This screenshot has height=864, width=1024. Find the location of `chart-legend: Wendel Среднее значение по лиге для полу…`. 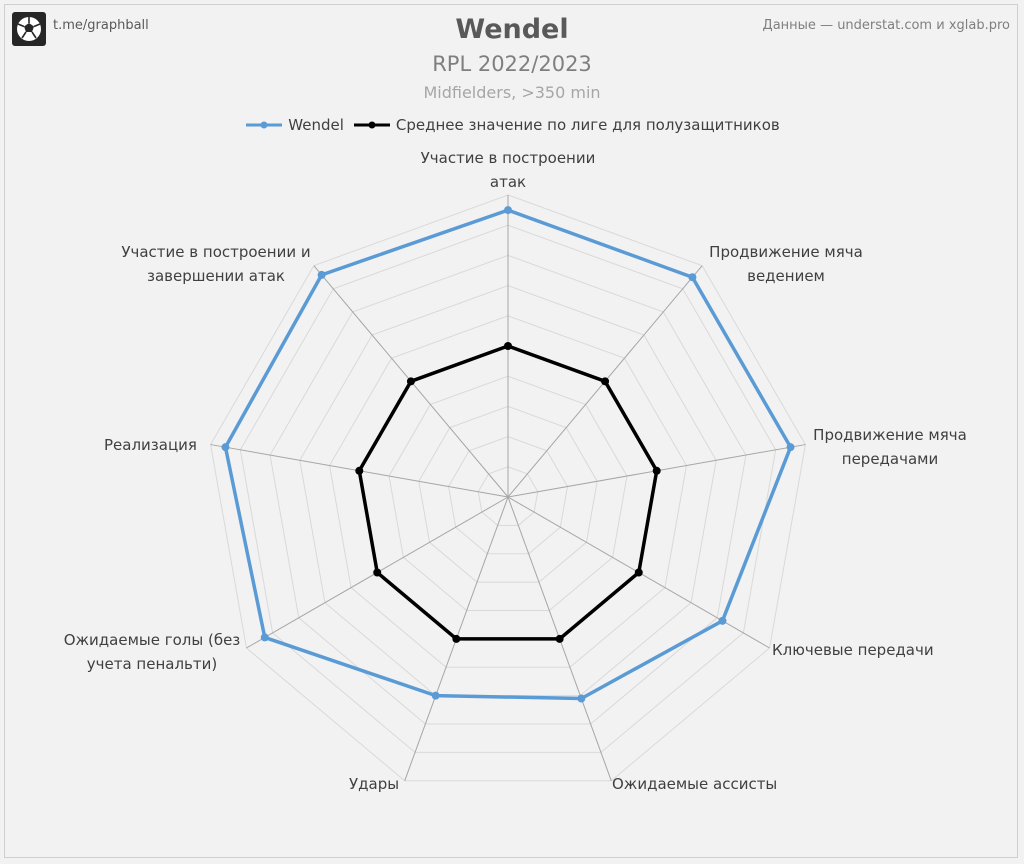

chart-legend: Wendel Среднее значение по лиге для полу… is located at coordinates (512, 125).